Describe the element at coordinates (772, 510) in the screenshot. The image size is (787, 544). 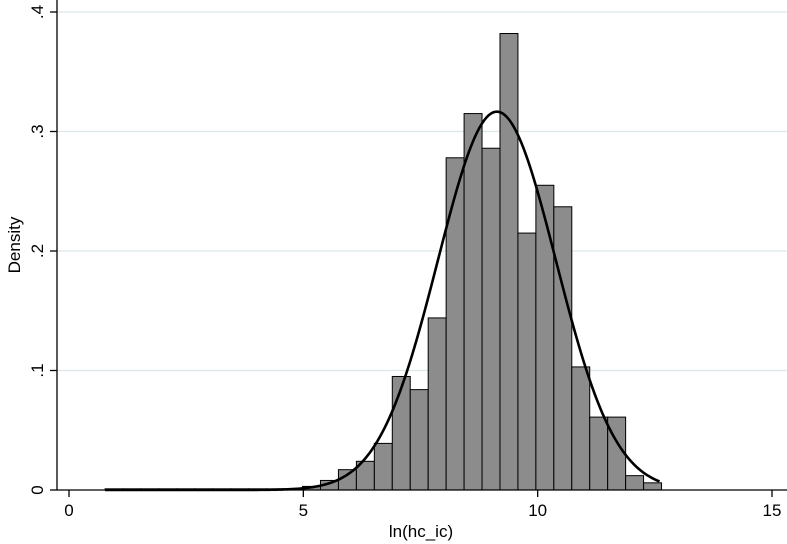
I see `x-tick-label: 15` at that location.